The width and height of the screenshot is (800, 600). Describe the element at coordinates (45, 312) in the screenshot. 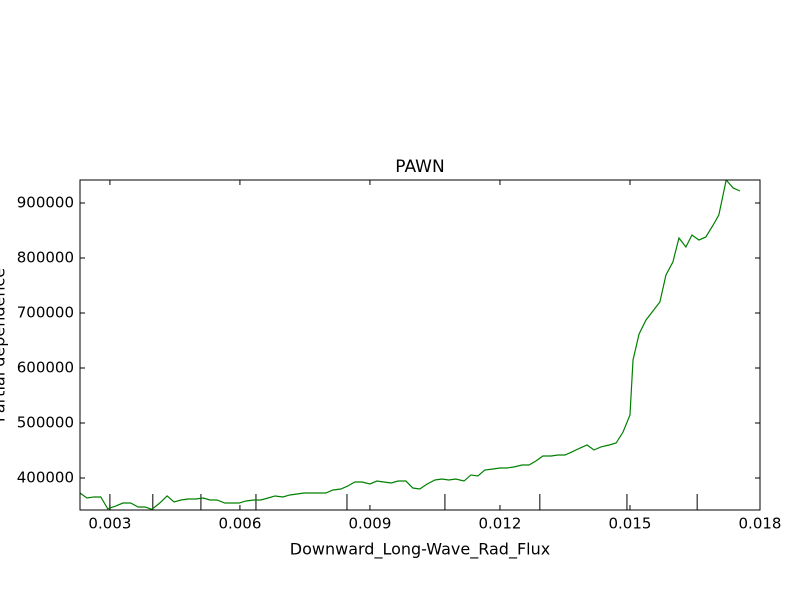

I see `y-tick-label: 700000` at that location.